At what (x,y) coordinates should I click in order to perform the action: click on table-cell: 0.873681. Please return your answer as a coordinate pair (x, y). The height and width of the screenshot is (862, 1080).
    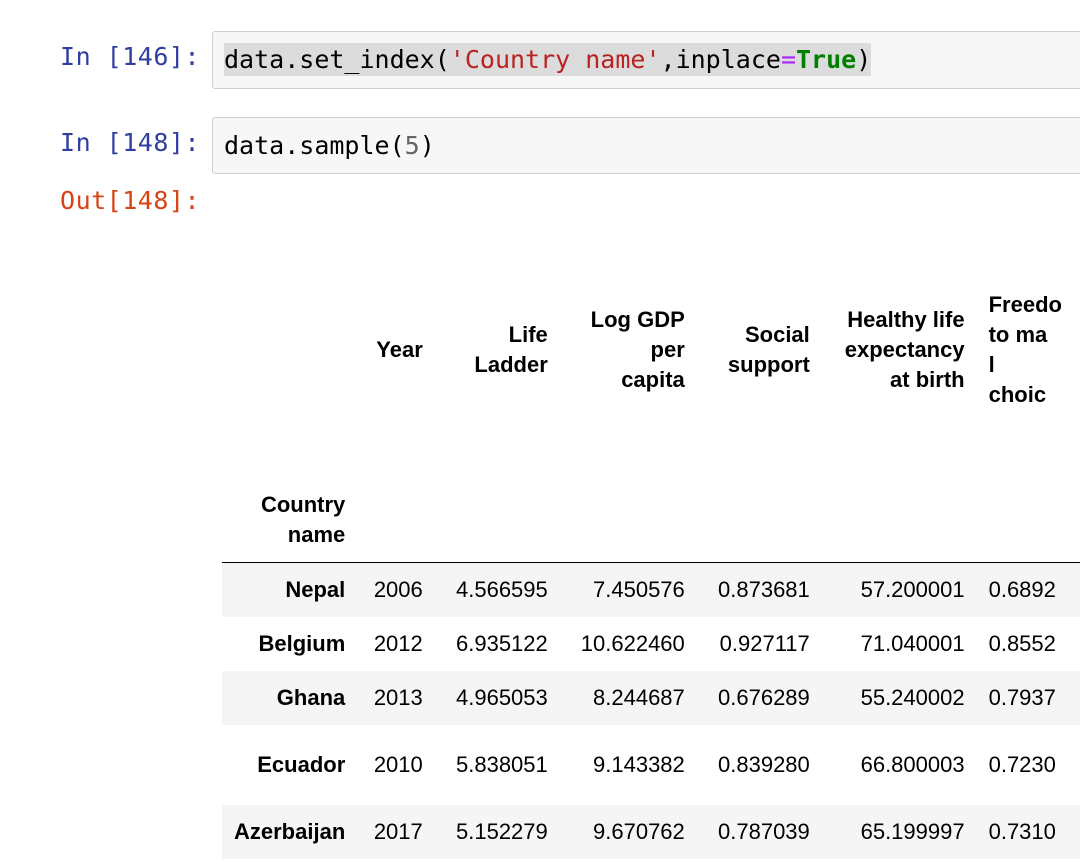
    Looking at the image, I should click on (764, 589).